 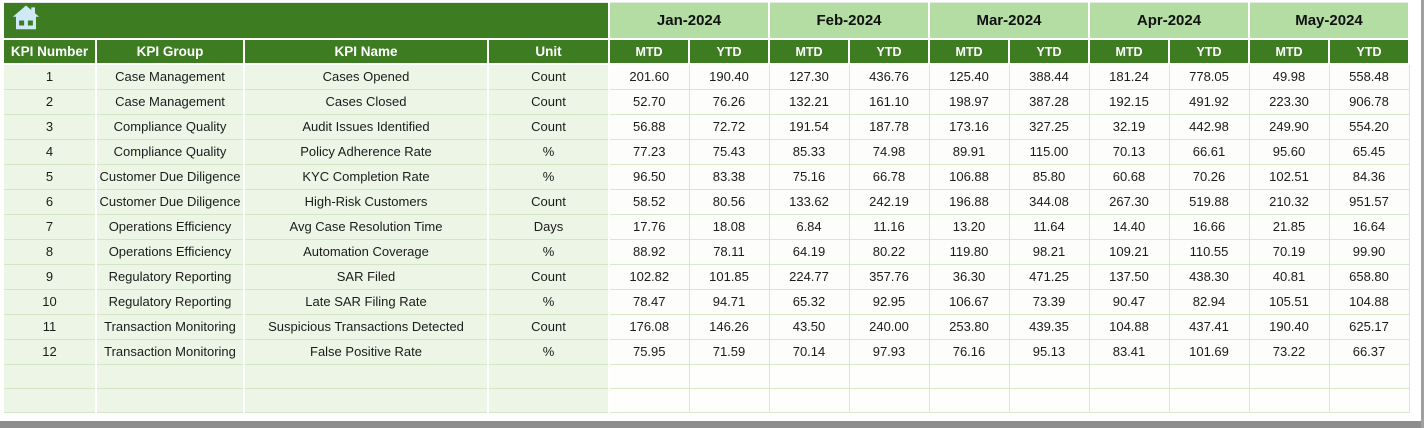 What do you see at coordinates (1369, 251) in the screenshot?
I see `cell-value: 99.90` at bounding box center [1369, 251].